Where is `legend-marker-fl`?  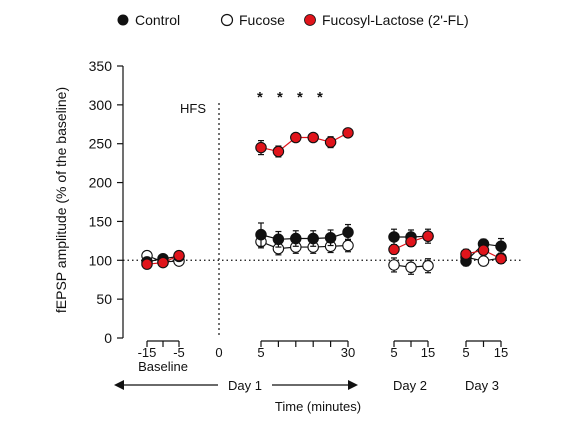
legend-marker-fl is located at coordinates (310, 20).